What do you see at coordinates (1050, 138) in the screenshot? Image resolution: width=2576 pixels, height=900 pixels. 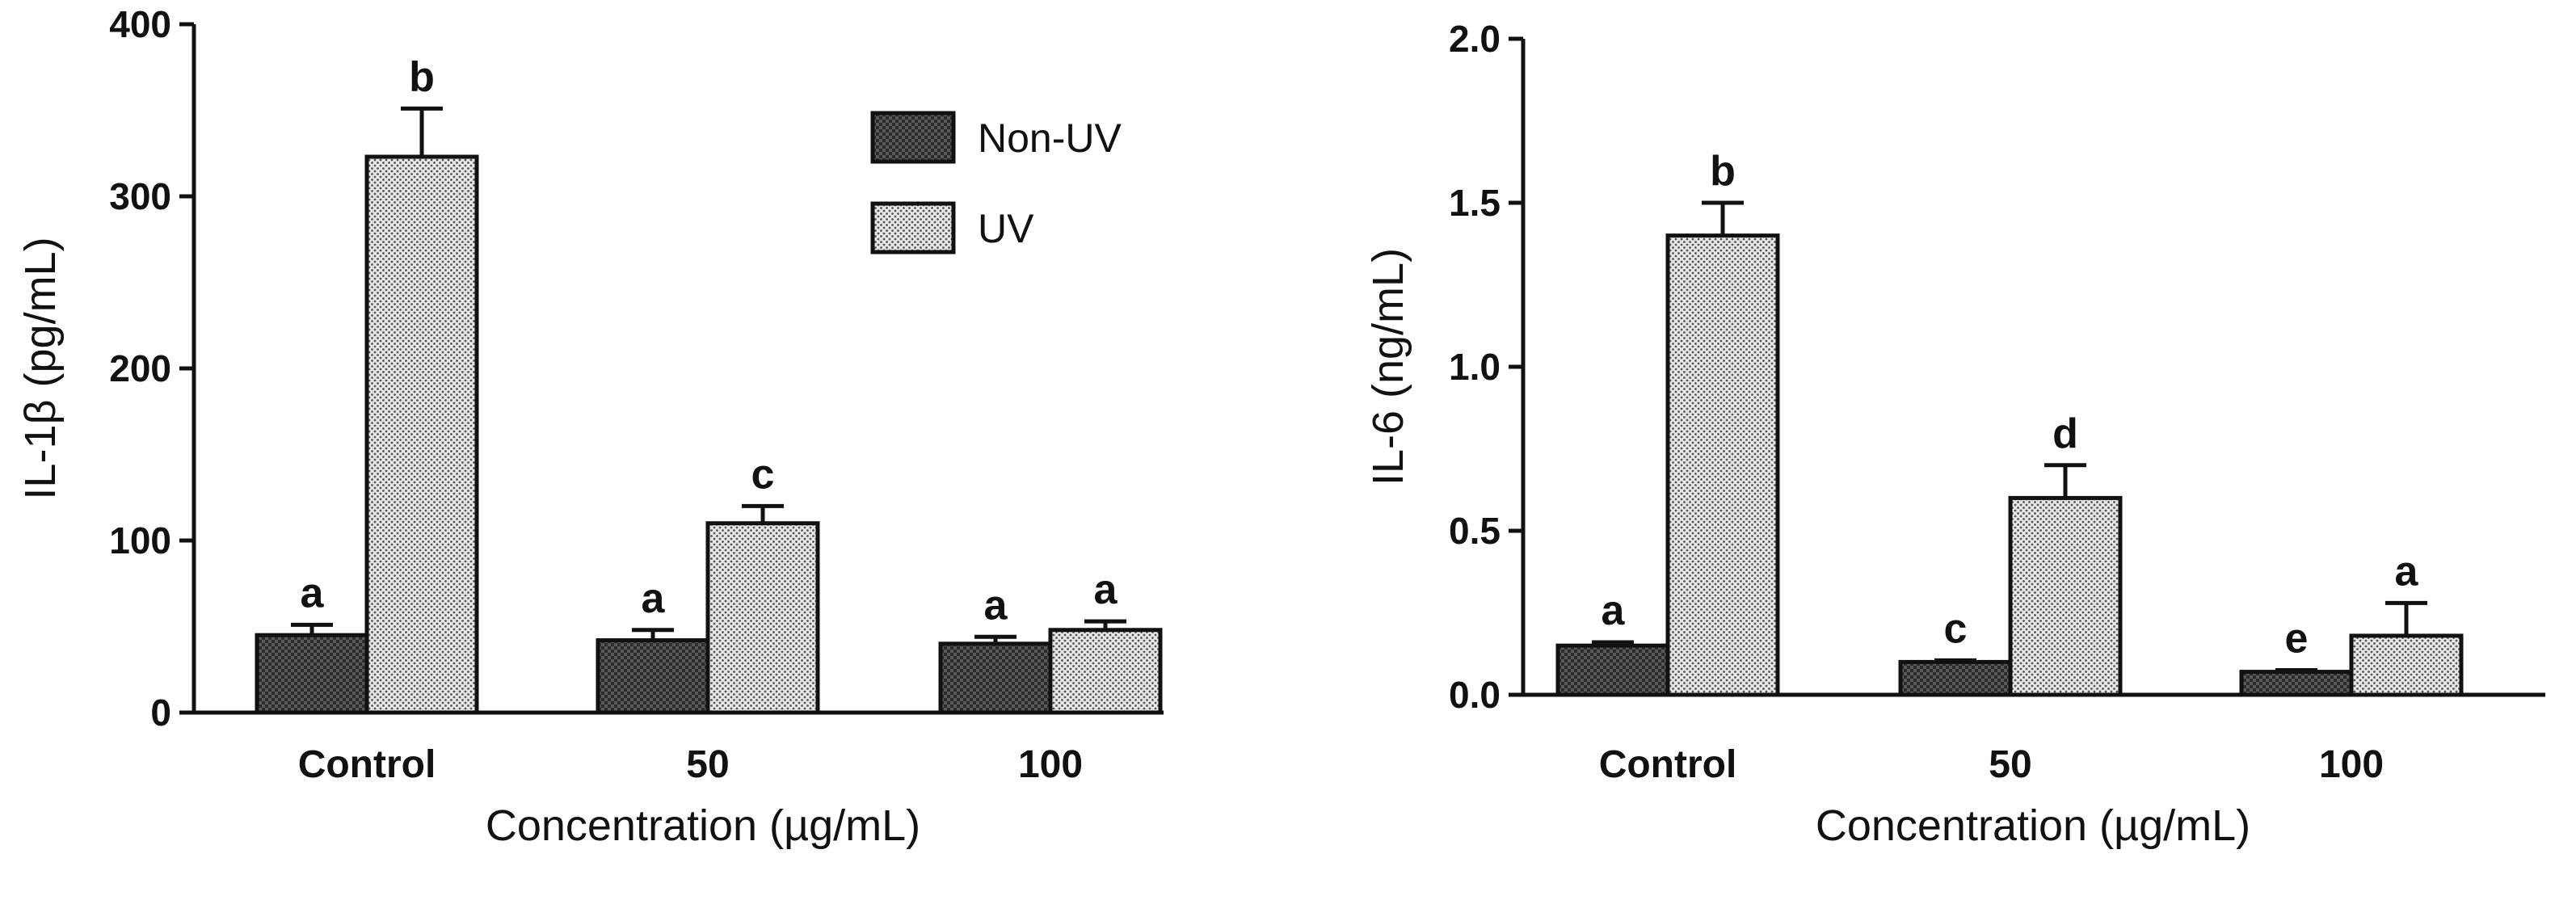 I see `legend-label: Non-UV` at bounding box center [1050, 138].